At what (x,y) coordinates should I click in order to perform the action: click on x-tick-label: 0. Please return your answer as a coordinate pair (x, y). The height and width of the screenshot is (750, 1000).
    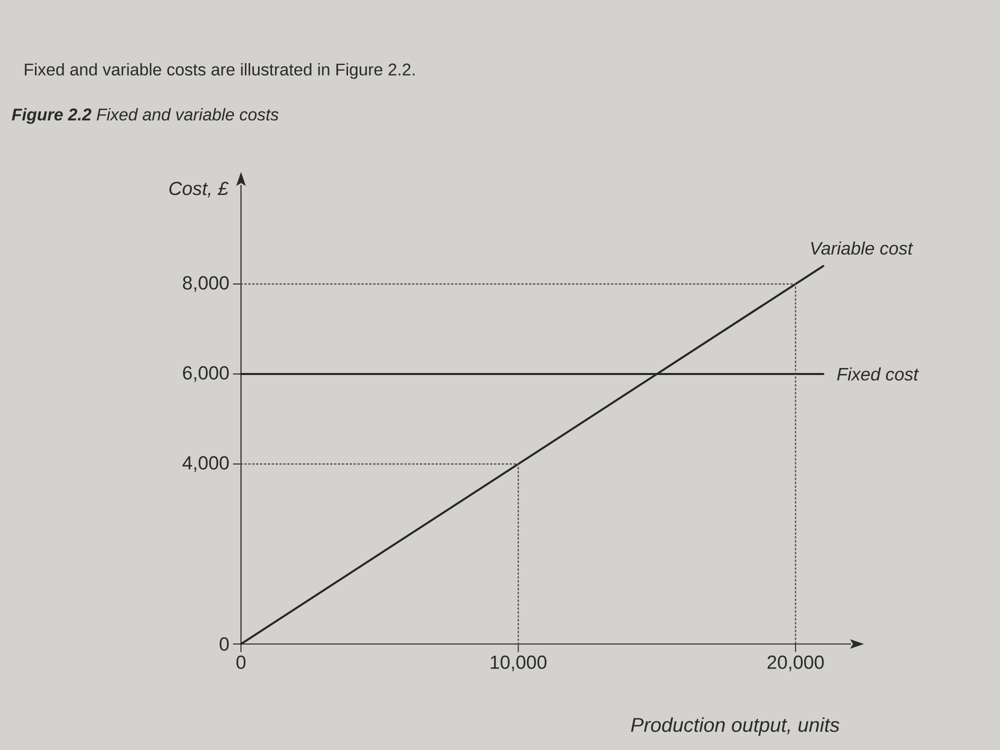
    Looking at the image, I should click on (241, 662).